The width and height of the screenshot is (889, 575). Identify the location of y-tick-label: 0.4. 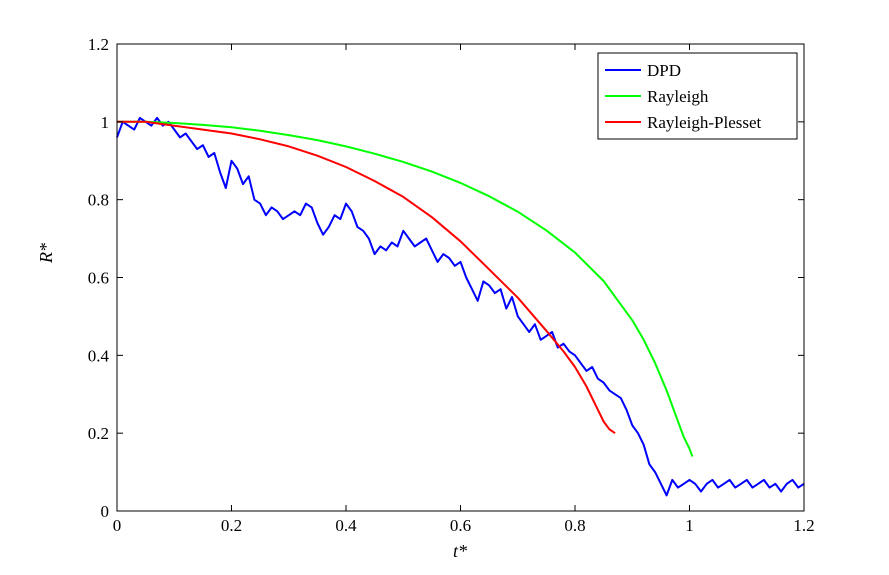
(99, 355).